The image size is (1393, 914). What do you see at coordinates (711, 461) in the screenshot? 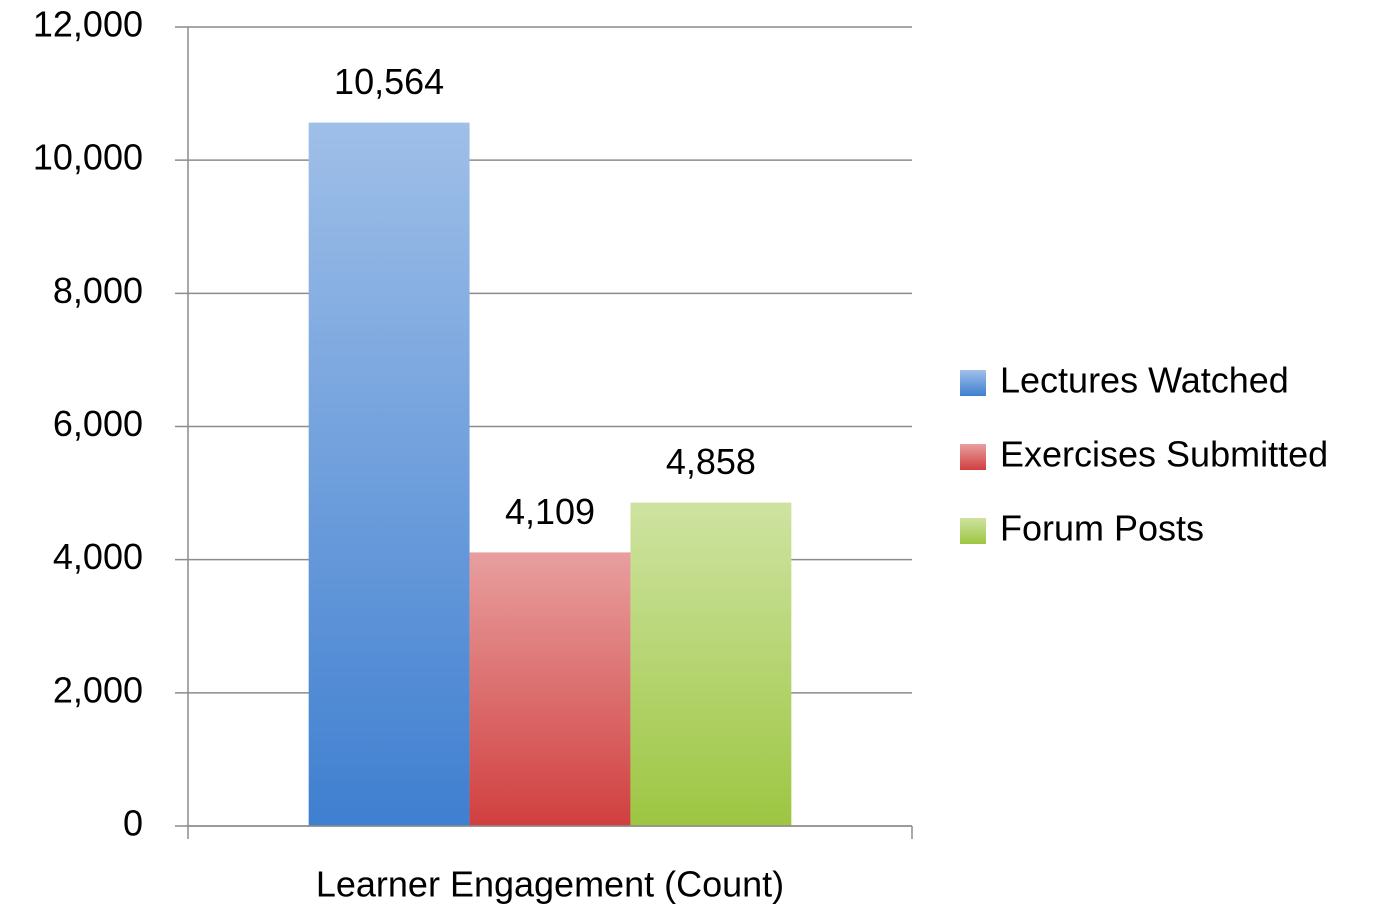
I see `data-label: 4,858` at bounding box center [711, 461].